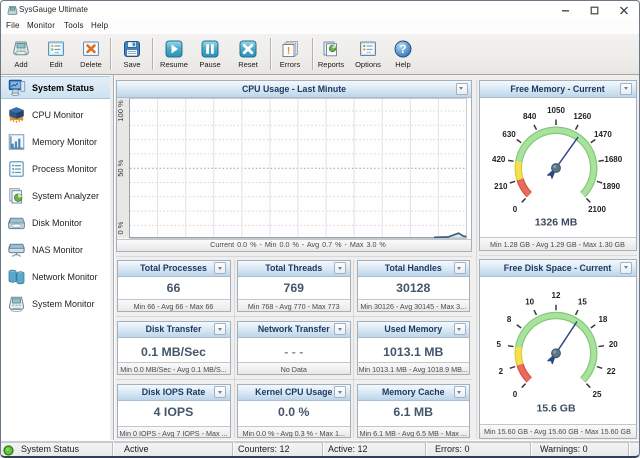 Image resolution: width=640 pixels, height=458 pixels. What do you see at coordinates (529, 302) in the screenshot?
I see `svg-text: 10` at bounding box center [529, 302].